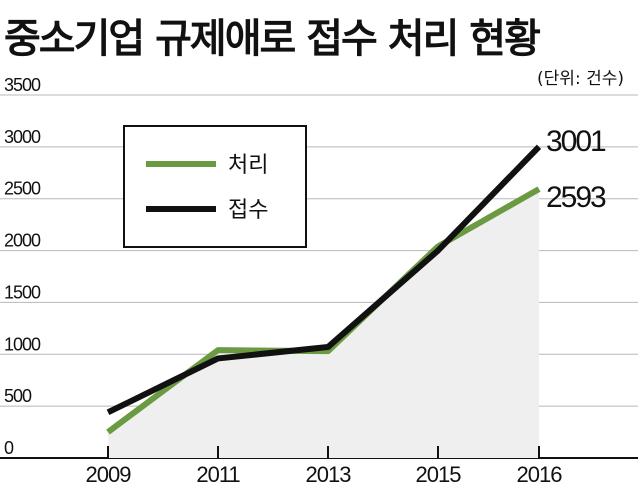 The width and height of the screenshot is (638, 486). Describe the element at coordinates (23, 266) in the screenshot. I see `y-axis-ticks: 0 500 1000 1500 2000 2500 3000 3500` at that location.